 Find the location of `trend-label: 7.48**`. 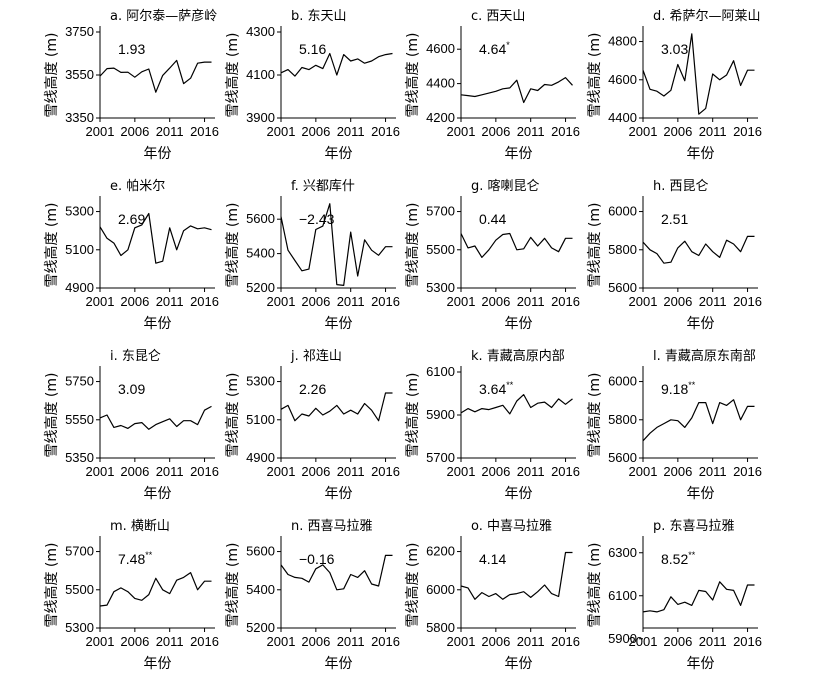

trend-label: 7.48** is located at coordinates (135, 558).